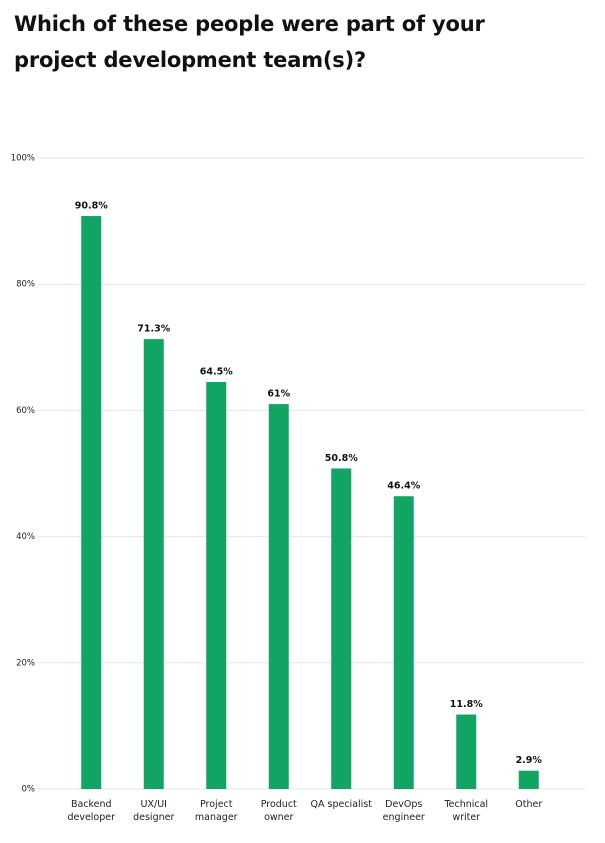 This screenshot has width=605, height=843. I want to click on value-label: 2.9%, so click(529, 760).